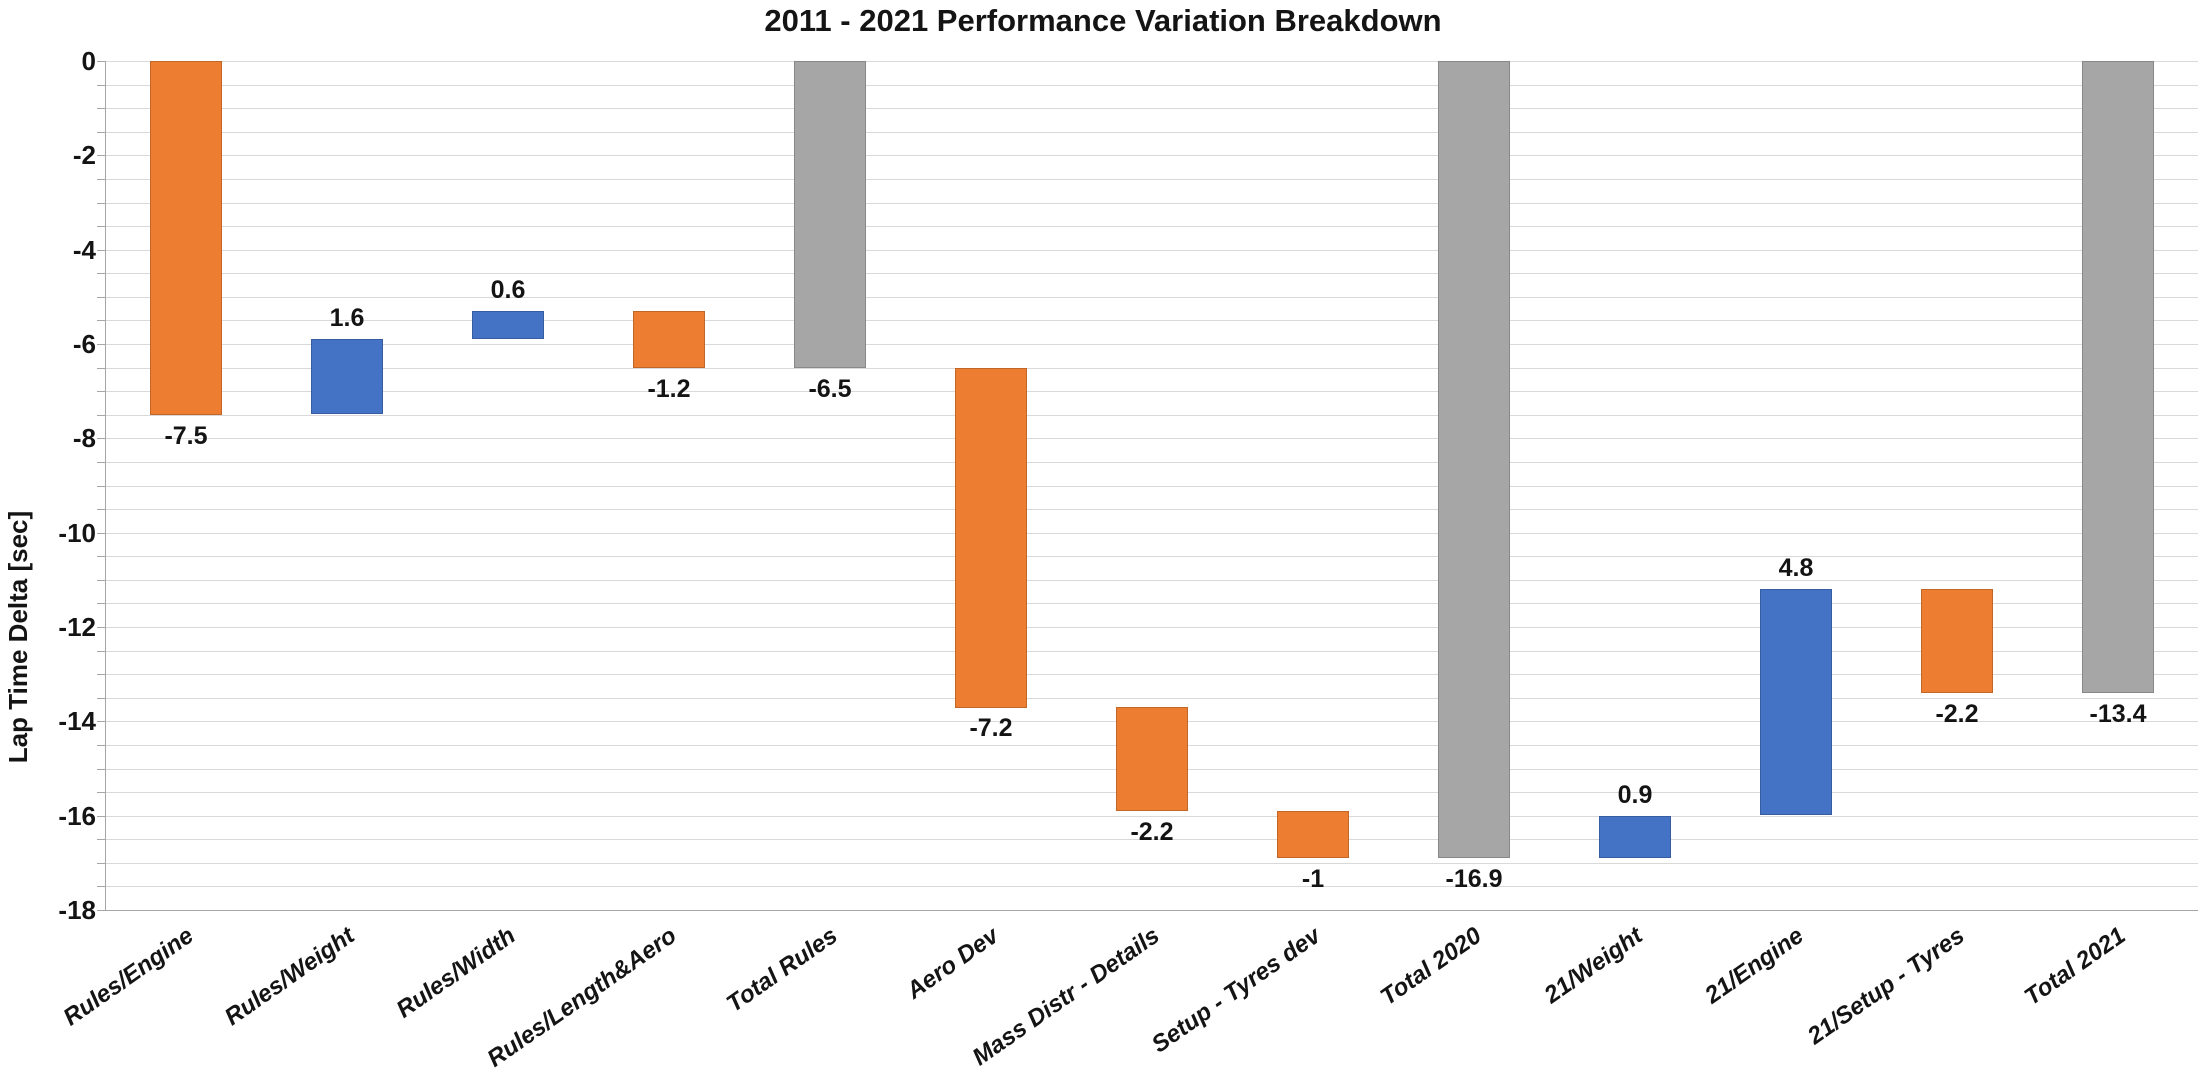  I want to click on bar-setup-tyres-dev, so click(1313, 834).